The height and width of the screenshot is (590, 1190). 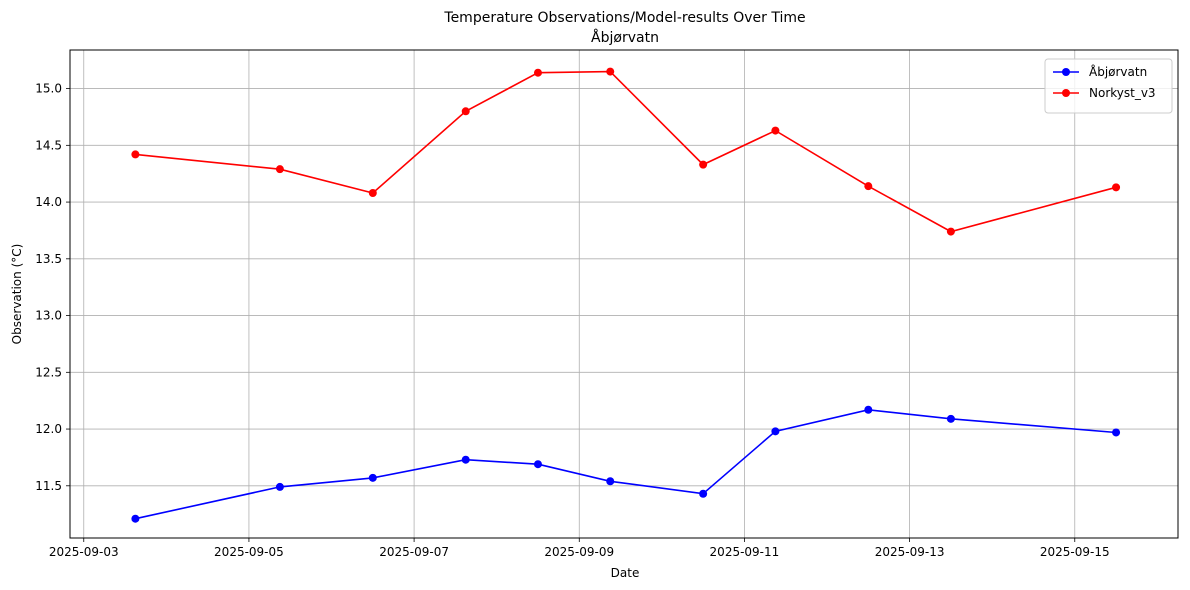 What do you see at coordinates (579, 552) in the screenshot?
I see `x-tick-label: 2025-09-09` at bounding box center [579, 552].